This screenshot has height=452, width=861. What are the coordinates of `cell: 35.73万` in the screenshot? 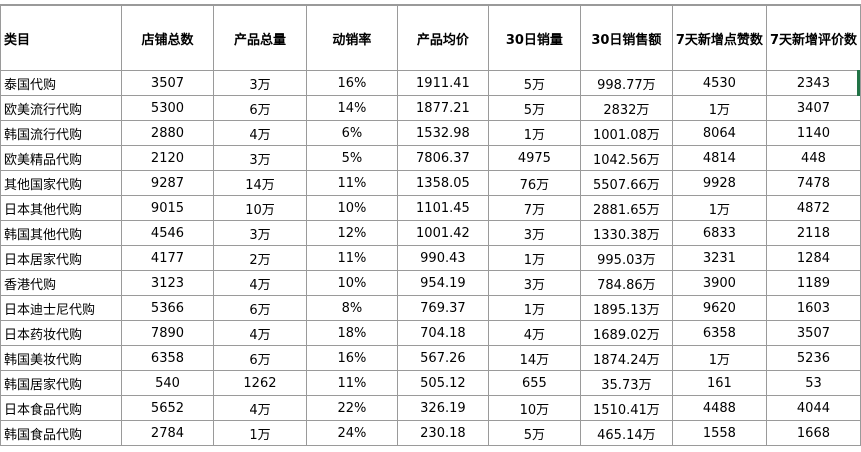 It's located at (626, 383).